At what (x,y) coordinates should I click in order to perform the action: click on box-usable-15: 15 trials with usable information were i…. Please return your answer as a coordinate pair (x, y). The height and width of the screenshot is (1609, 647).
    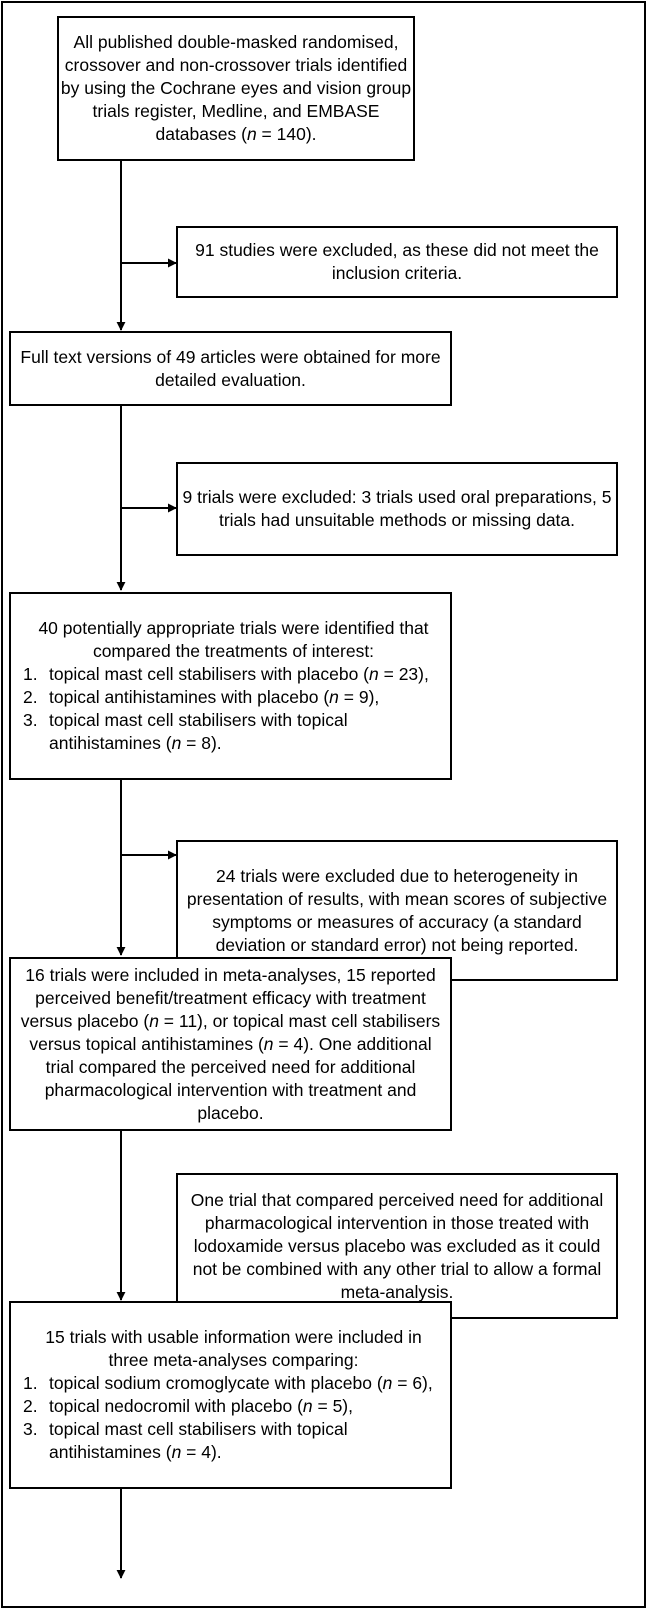
    Looking at the image, I should click on (230, 1395).